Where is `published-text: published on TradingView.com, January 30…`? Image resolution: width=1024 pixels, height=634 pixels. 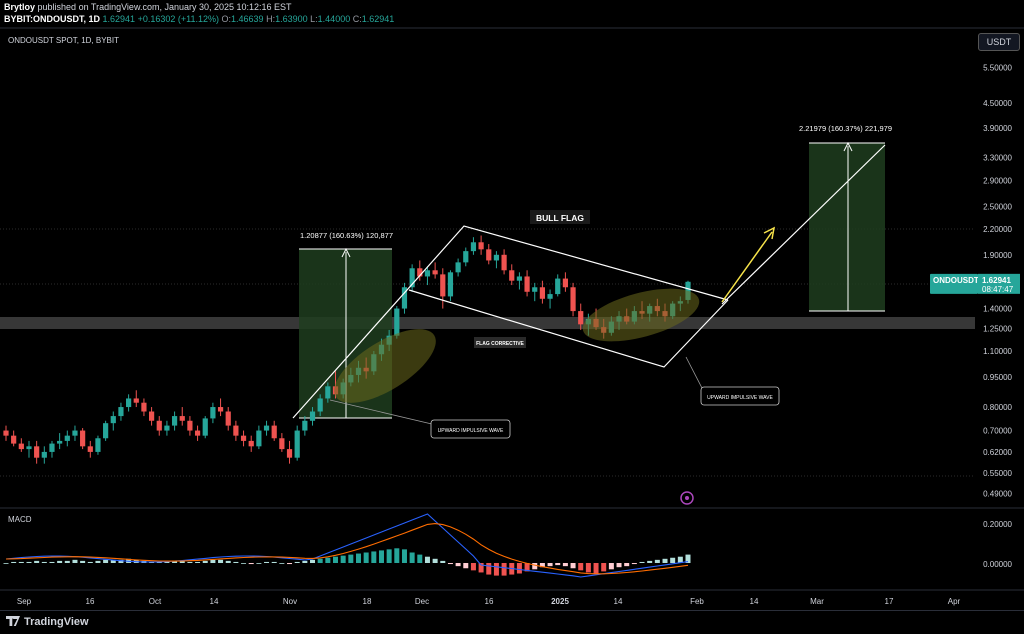 published-text: published on TradingView.com, January 30… is located at coordinates (164, 7).